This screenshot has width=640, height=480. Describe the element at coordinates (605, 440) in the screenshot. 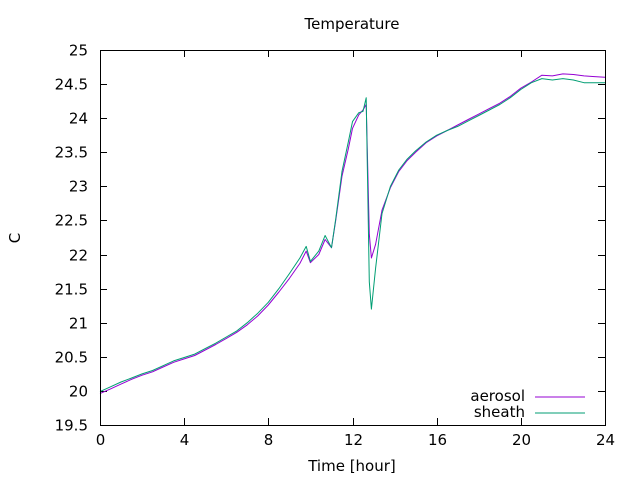

I see `x-tick-label: 24` at that location.